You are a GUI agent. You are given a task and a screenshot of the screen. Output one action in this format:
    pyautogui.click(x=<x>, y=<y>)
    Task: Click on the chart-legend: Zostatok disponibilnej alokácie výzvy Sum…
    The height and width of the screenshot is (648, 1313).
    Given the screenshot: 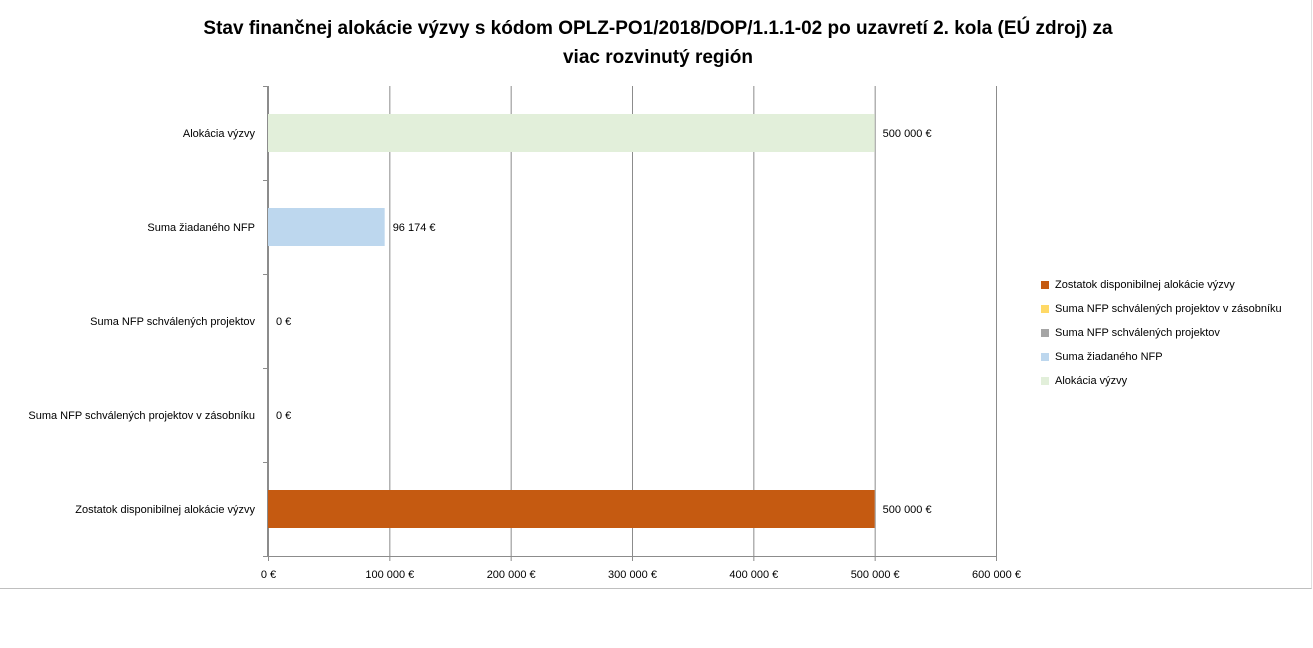 What is the action you would take?
    pyautogui.click(x=1176, y=333)
    